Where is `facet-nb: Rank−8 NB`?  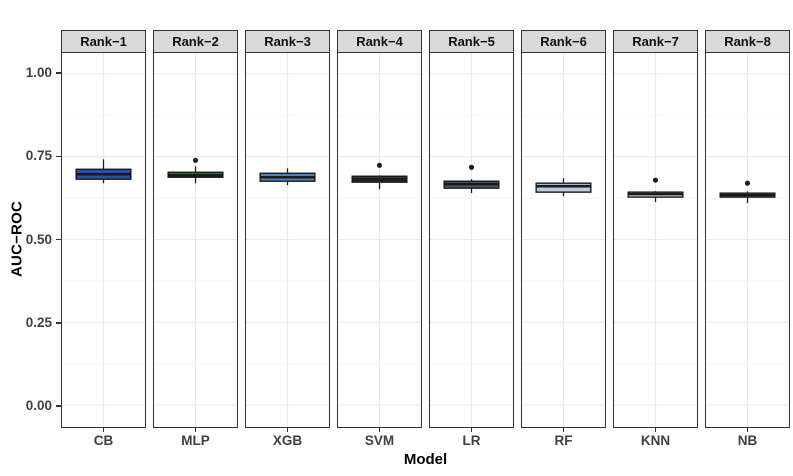
facet-nb: Rank−8 NB is located at coordinates (747, 239).